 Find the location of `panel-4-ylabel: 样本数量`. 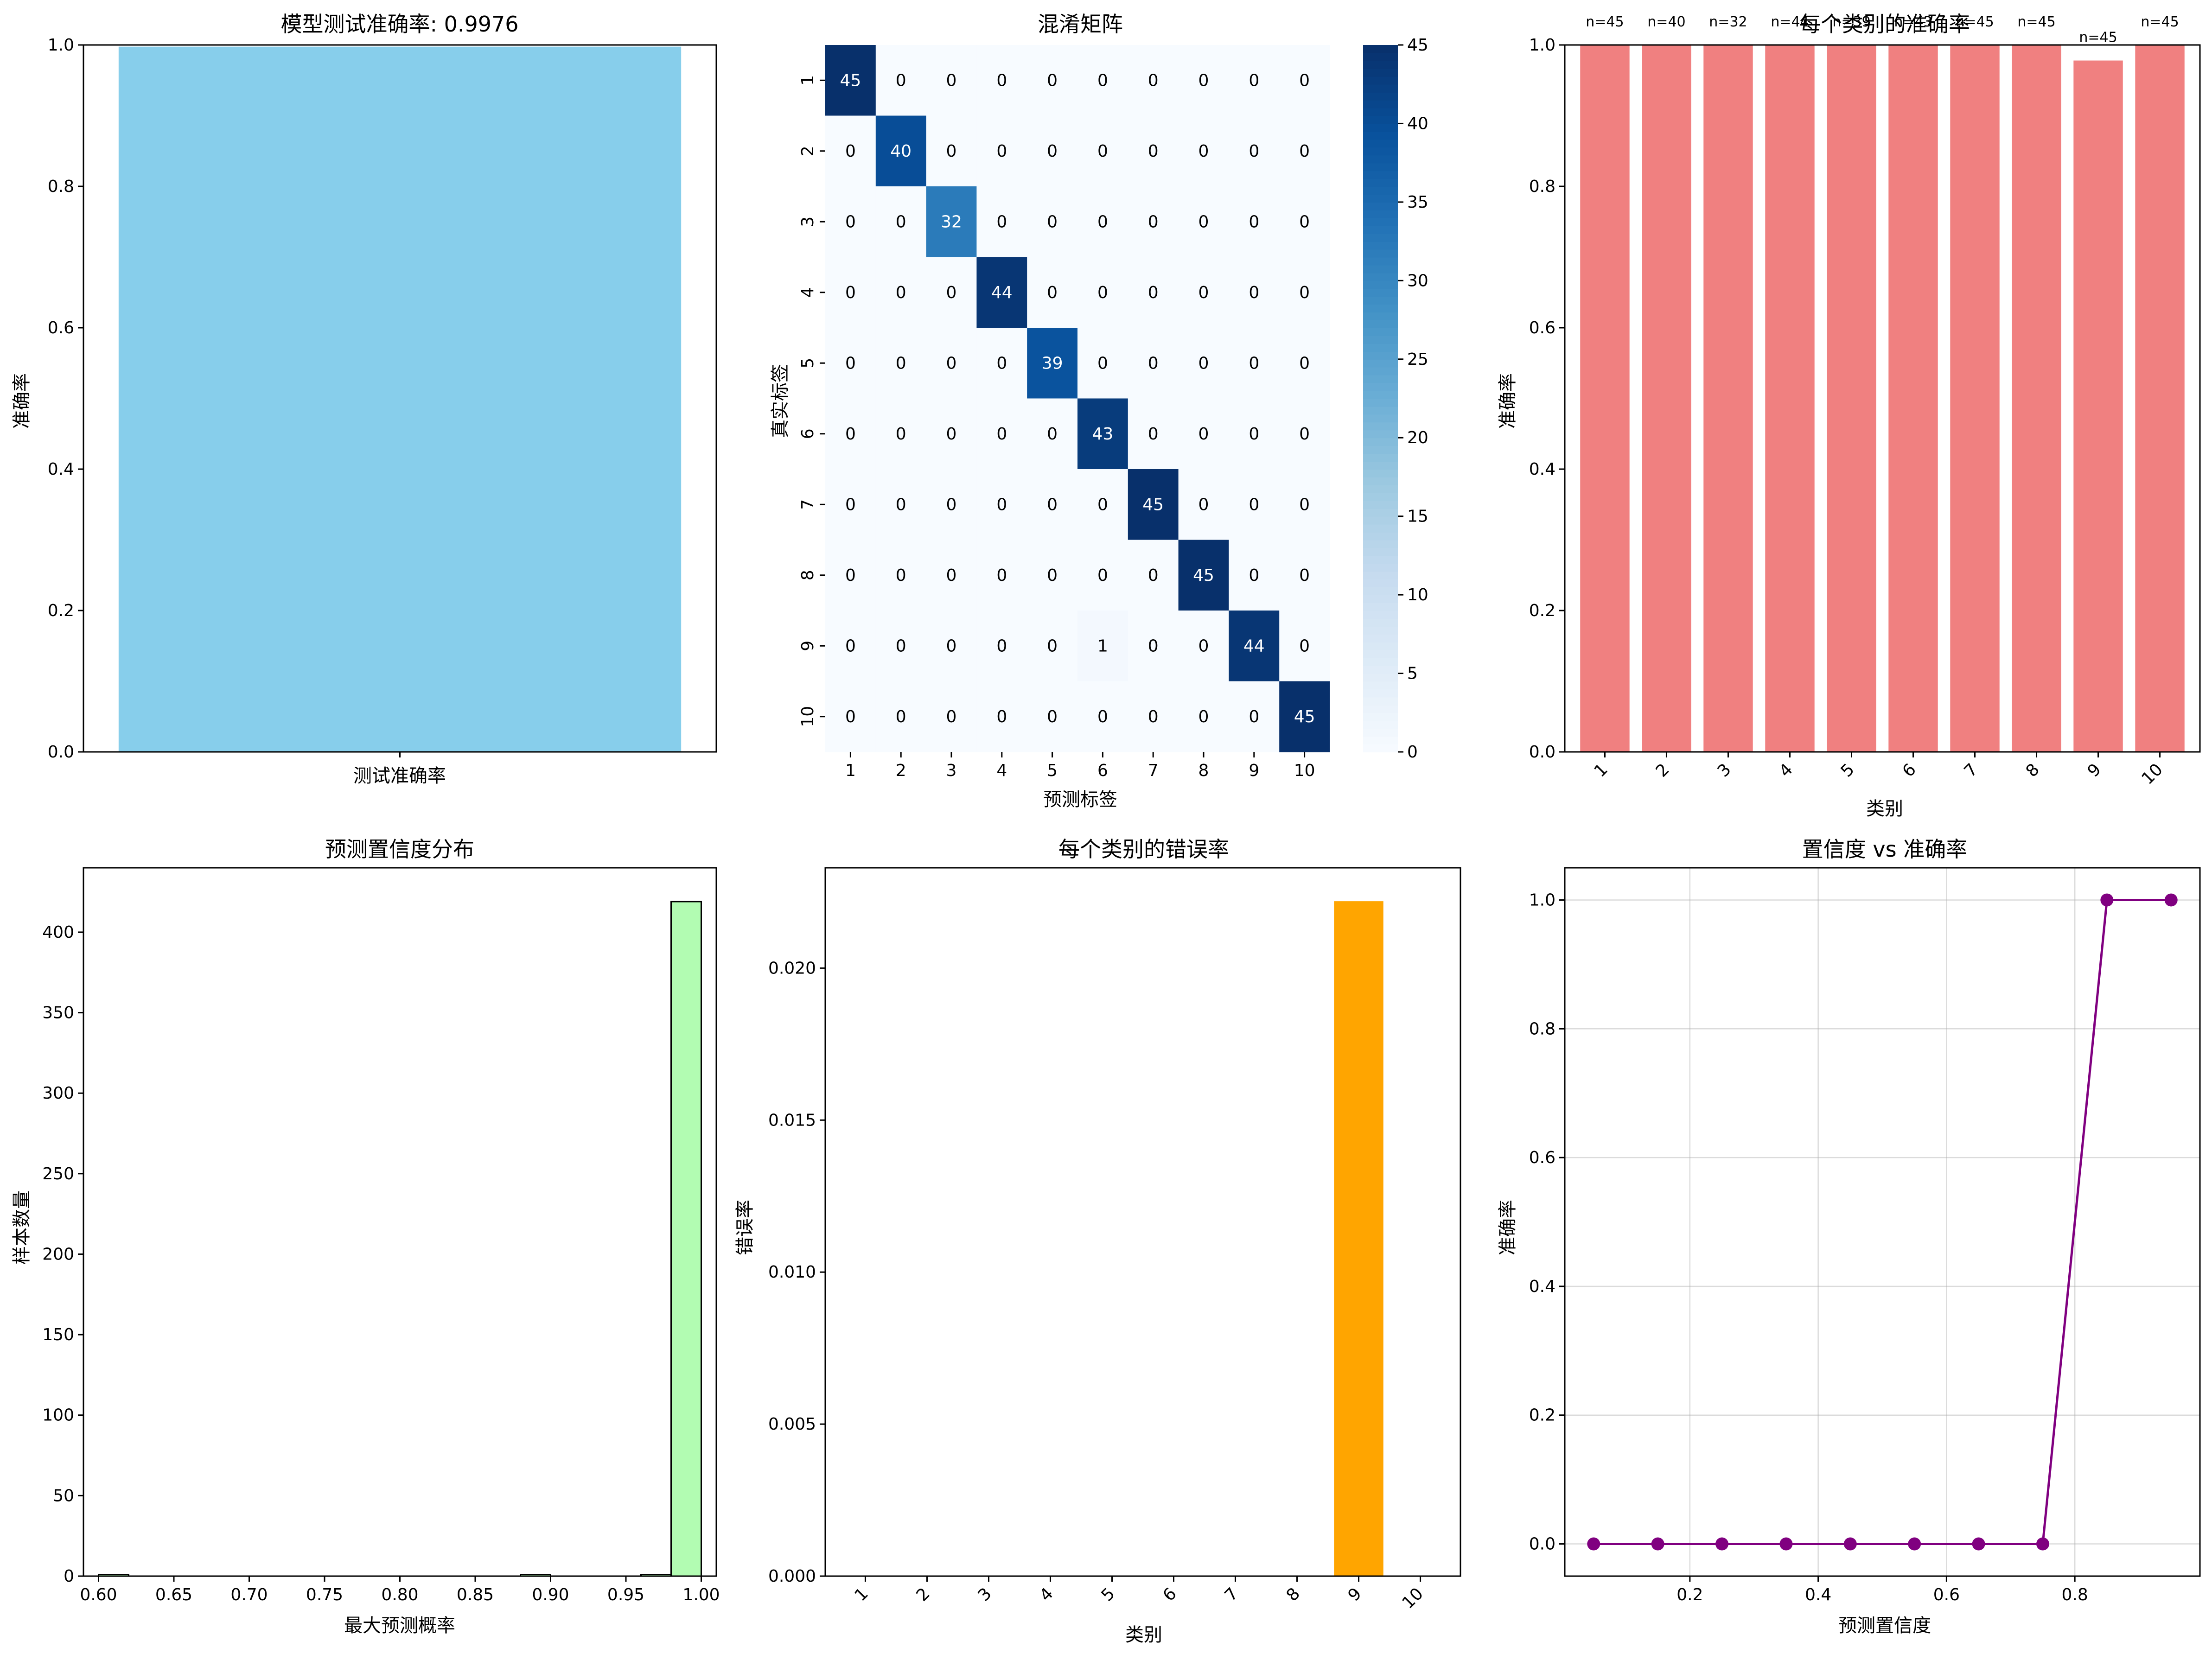

panel-4-ylabel: 样本数量 is located at coordinates (22, 1227).